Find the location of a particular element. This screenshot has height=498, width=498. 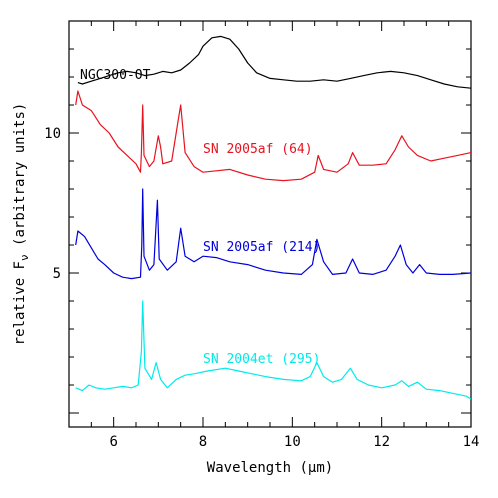

y-tick-label: 10 is located at coordinates (52, 134).